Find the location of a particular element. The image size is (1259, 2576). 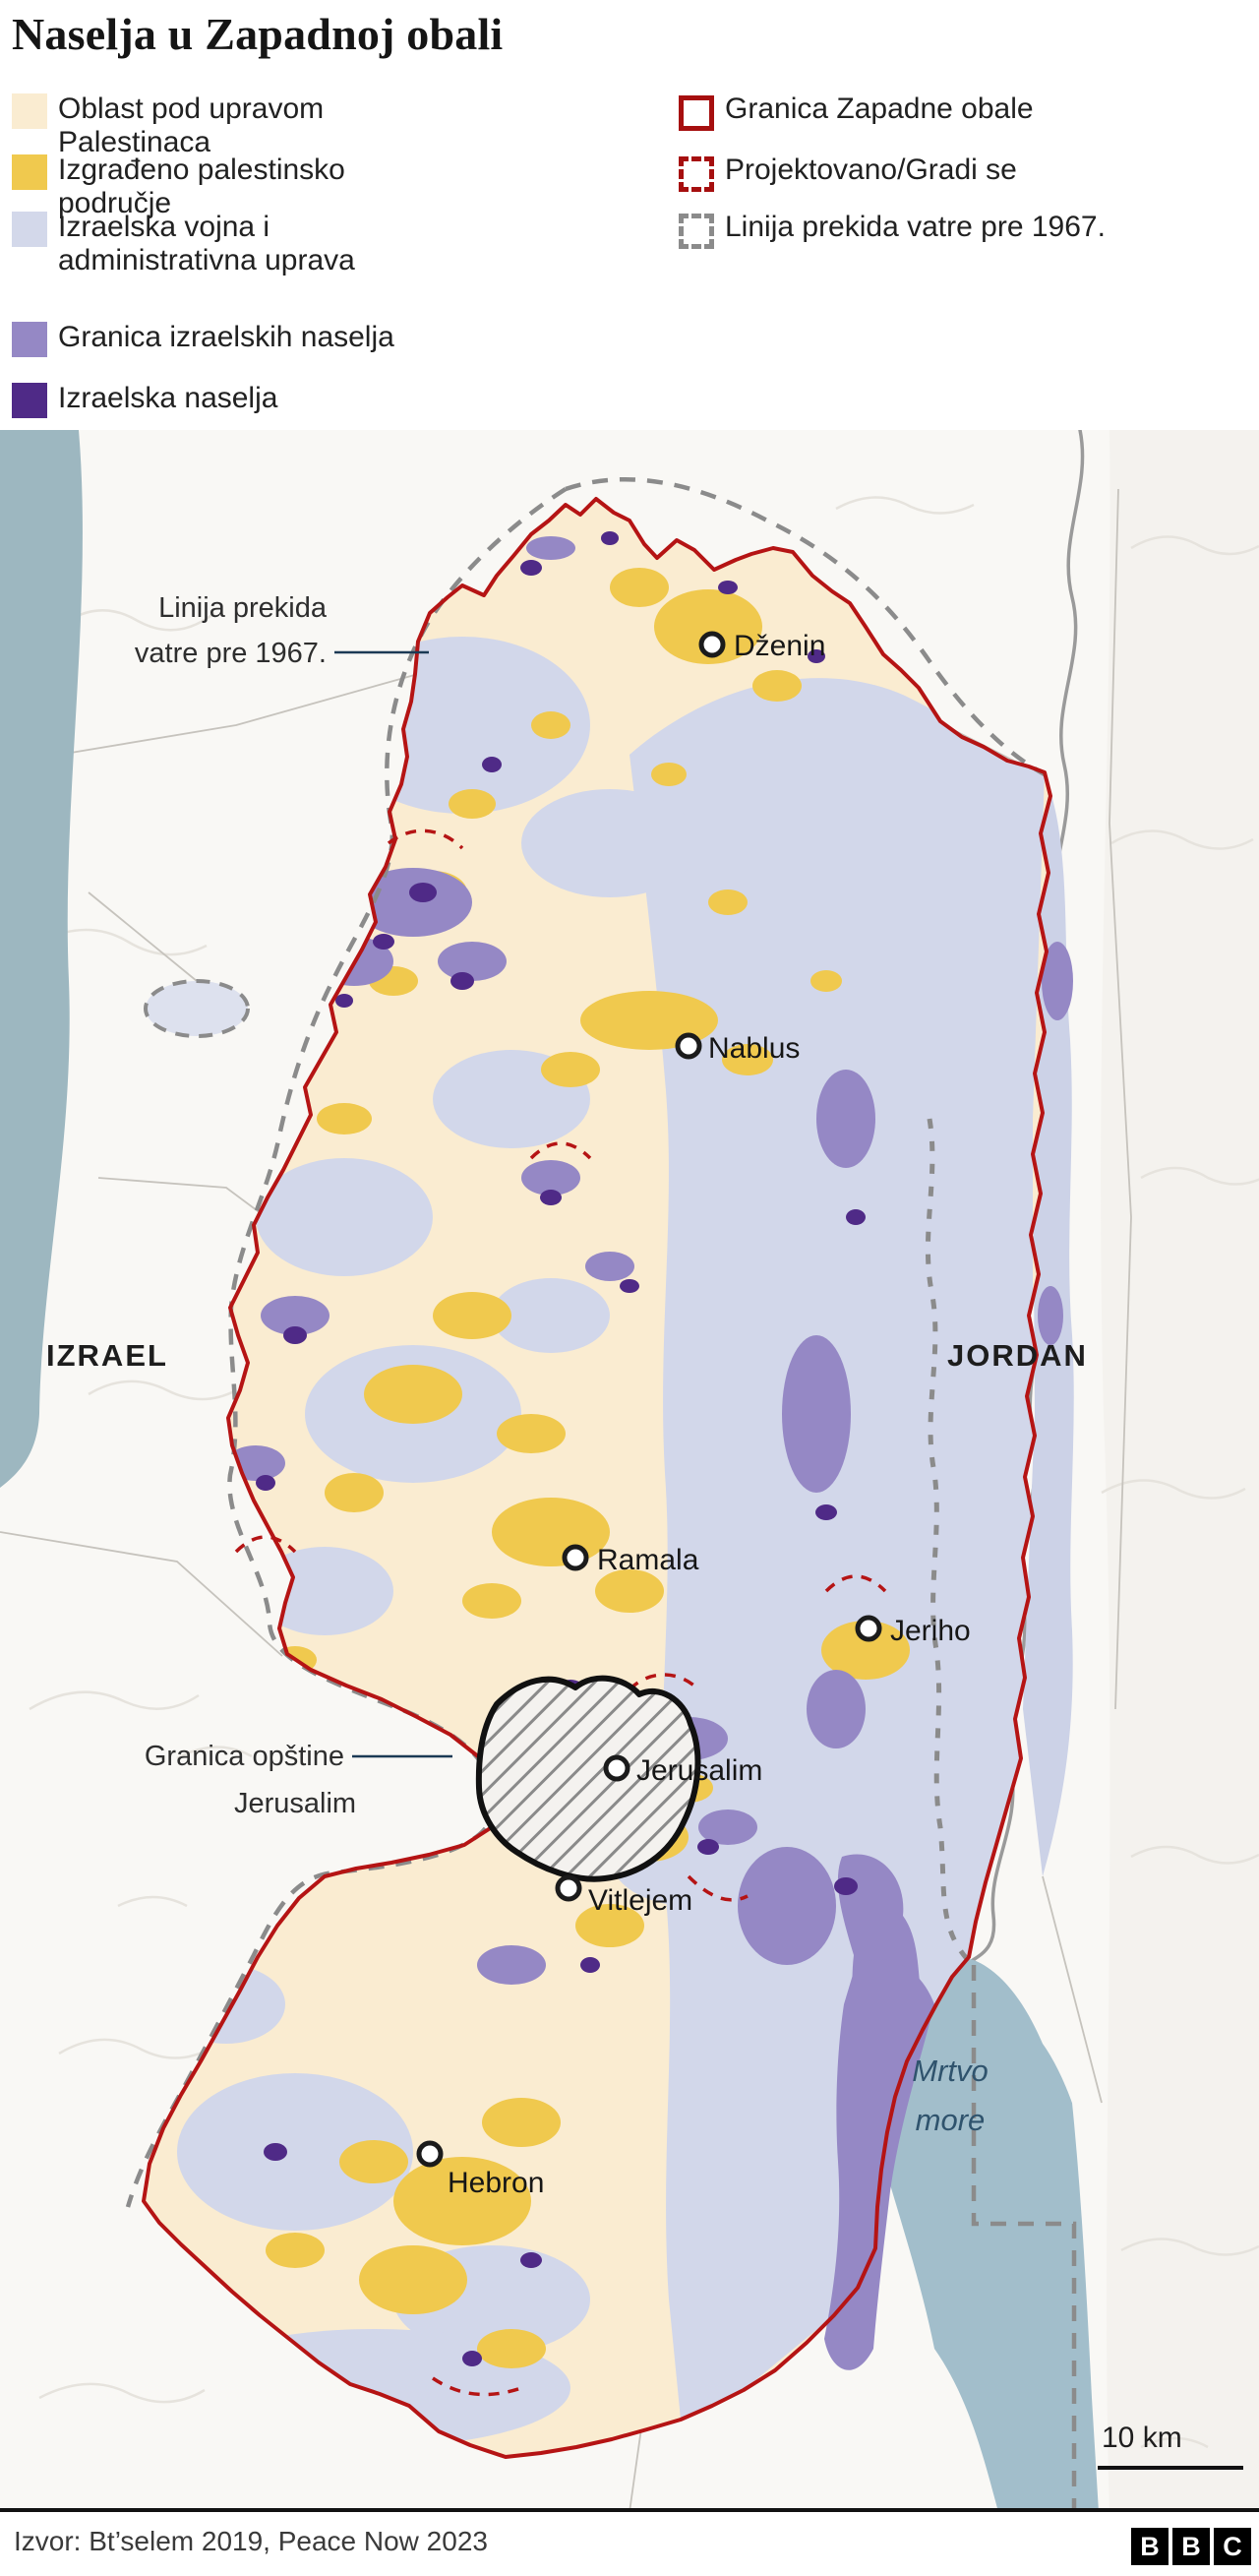

legend-item-palestinian-admin: Oblast pod upravom Palestinaca is located at coordinates (231, 125).